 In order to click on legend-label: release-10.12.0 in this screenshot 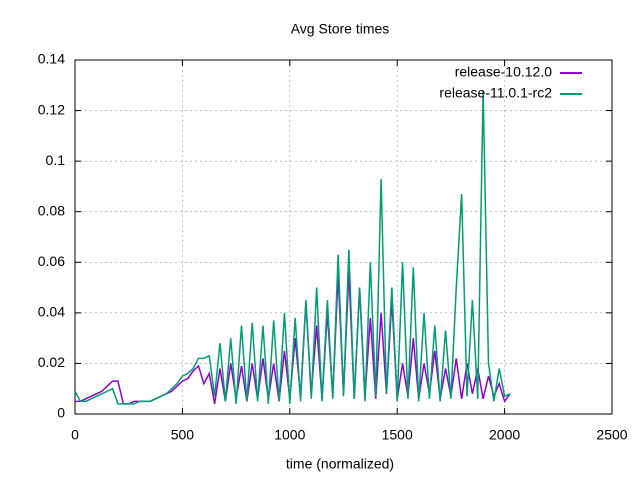, I will do `click(504, 72)`.